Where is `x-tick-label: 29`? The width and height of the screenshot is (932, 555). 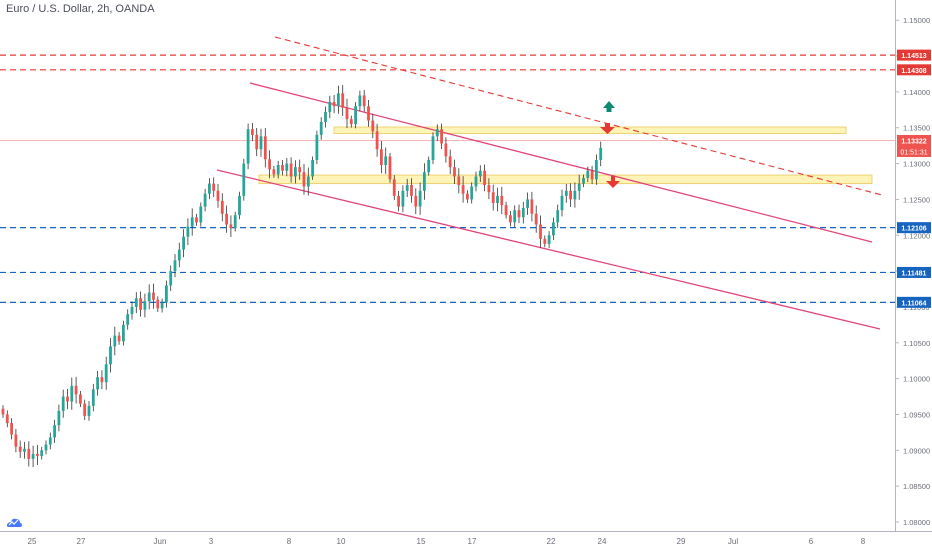 x-tick-label: 29 is located at coordinates (681, 541).